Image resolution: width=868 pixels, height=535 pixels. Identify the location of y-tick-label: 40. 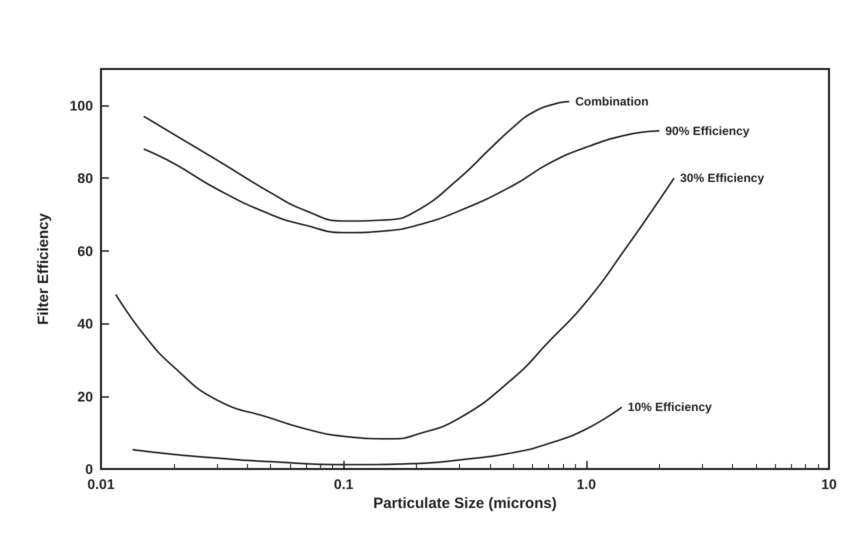
(85, 324).